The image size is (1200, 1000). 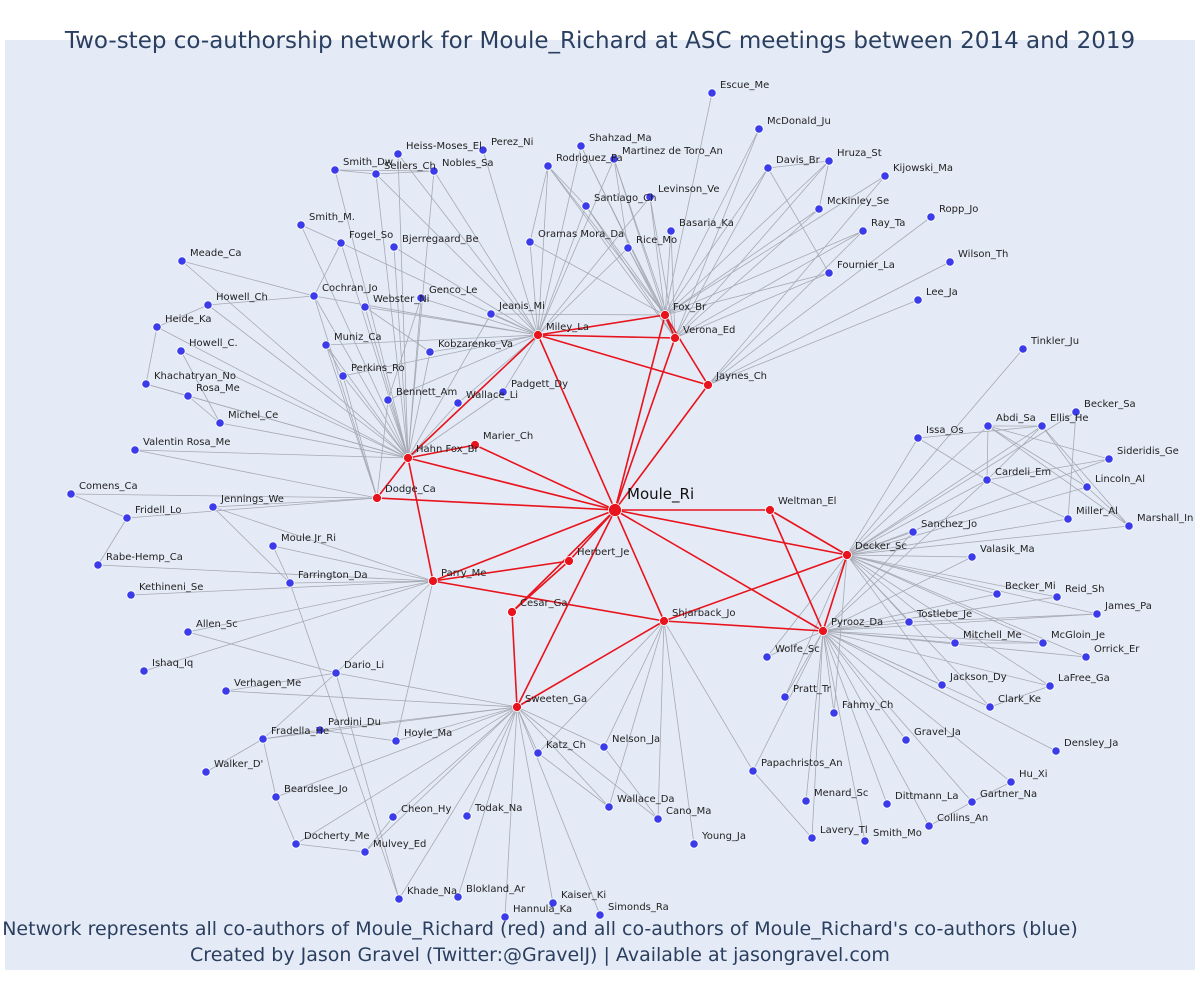 What do you see at coordinates (950, 262) in the screenshot?
I see `blue-node-wilson-th` at bounding box center [950, 262].